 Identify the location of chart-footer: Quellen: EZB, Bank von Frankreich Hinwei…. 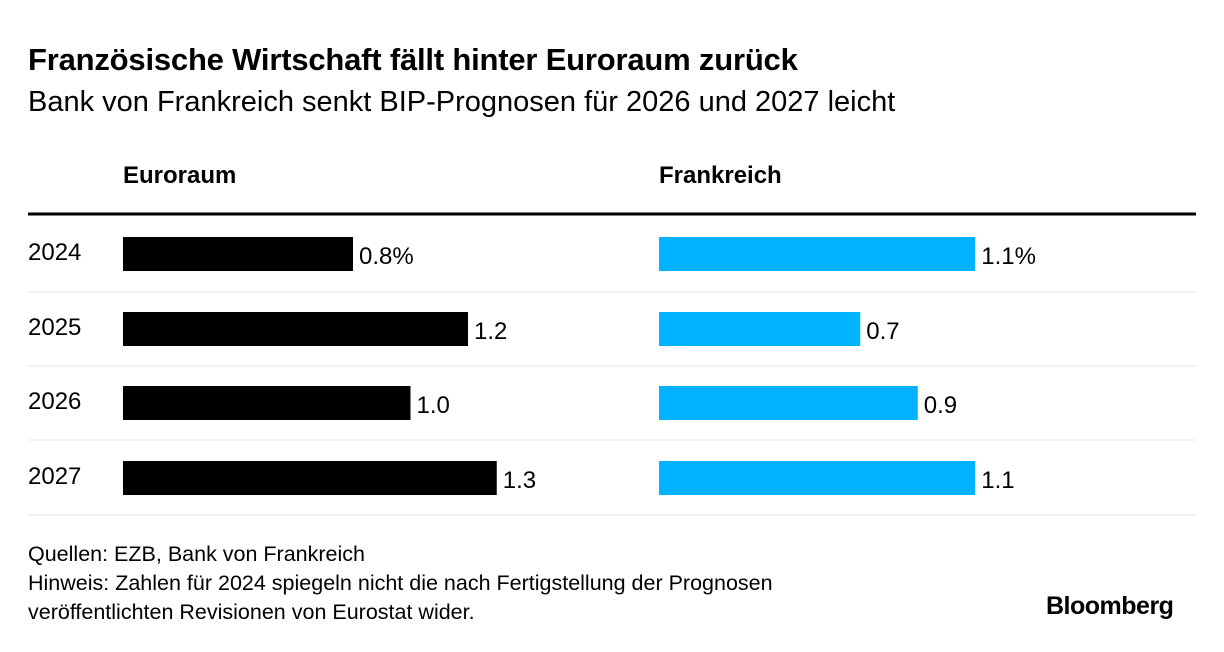
(400, 583).